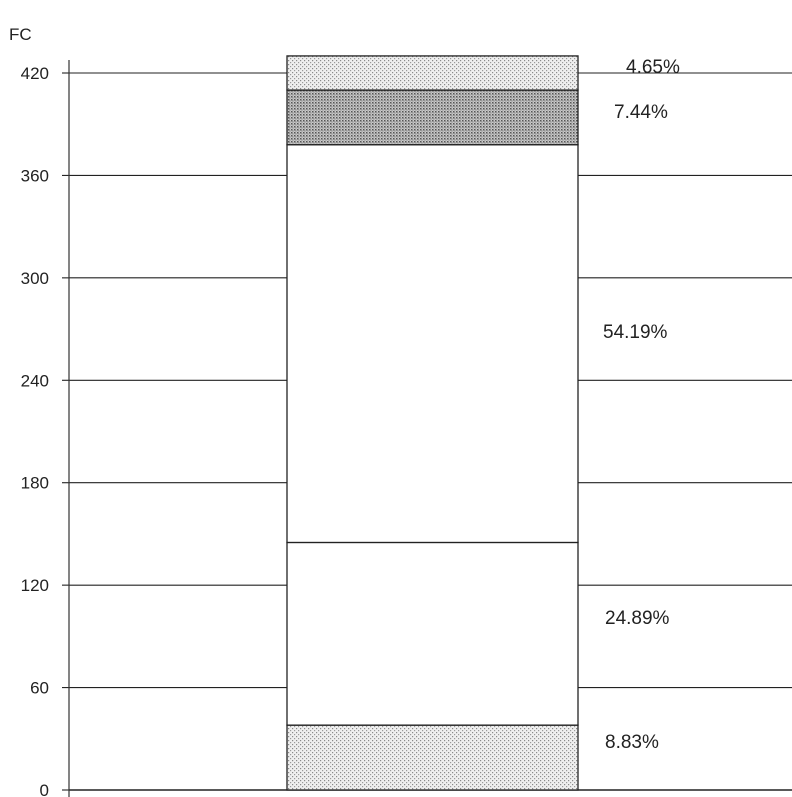 The width and height of the screenshot is (792, 797). What do you see at coordinates (641, 112) in the screenshot?
I see `percent-label: 7.44%` at bounding box center [641, 112].